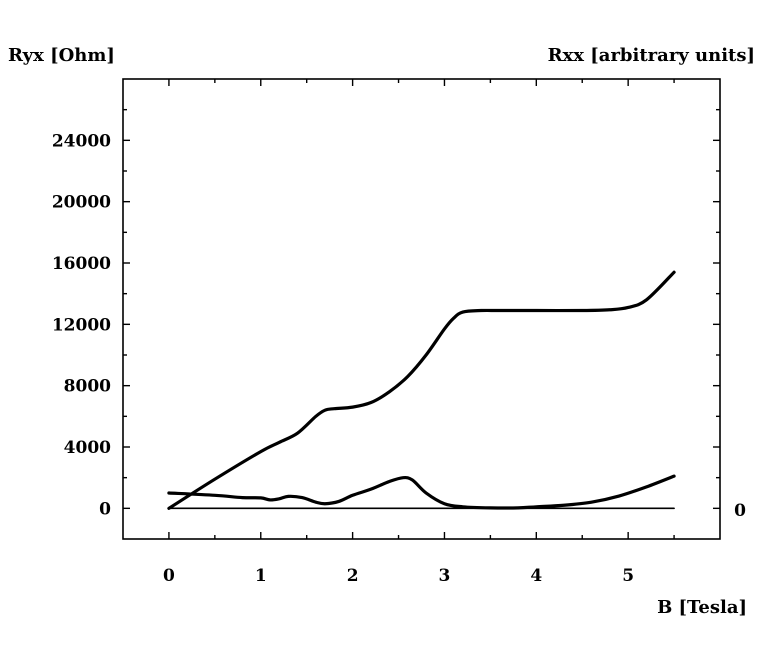  I want to click on x-tick-label: 0, so click(169, 576).